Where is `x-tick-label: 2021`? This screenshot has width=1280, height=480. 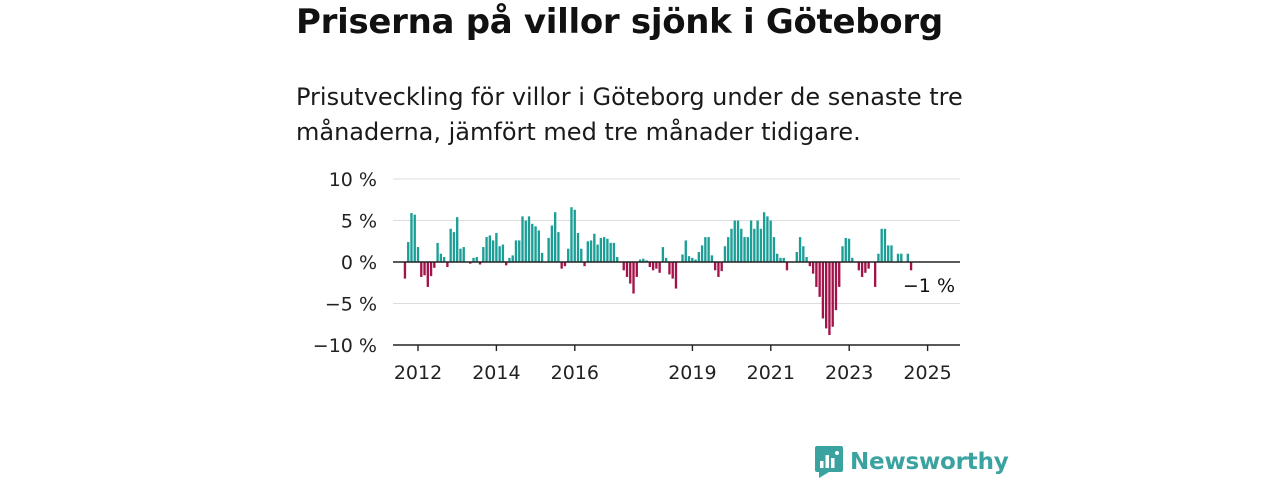
x-tick-label: 2021 is located at coordinates (771, 373).